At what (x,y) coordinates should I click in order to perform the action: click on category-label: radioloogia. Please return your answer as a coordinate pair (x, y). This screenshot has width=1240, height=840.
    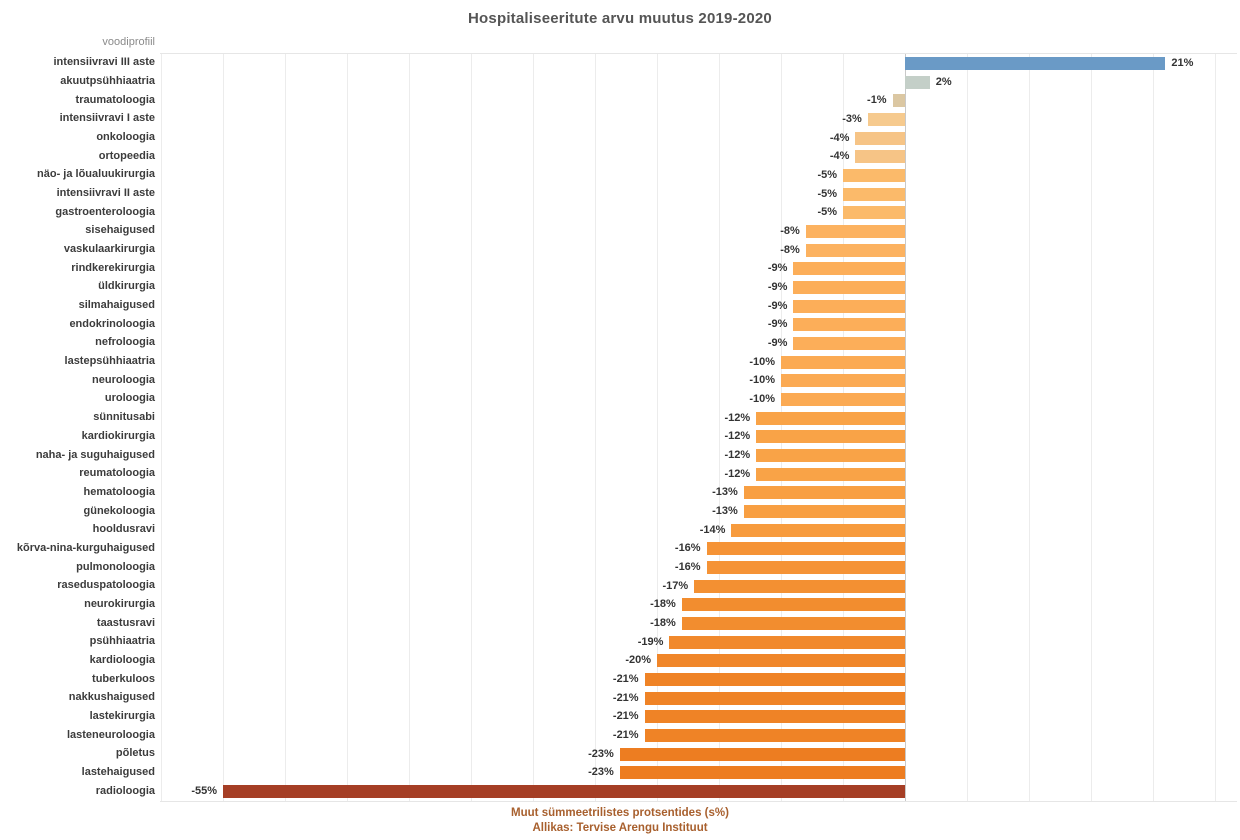
    Looking at the image, I should click on (125, 790).